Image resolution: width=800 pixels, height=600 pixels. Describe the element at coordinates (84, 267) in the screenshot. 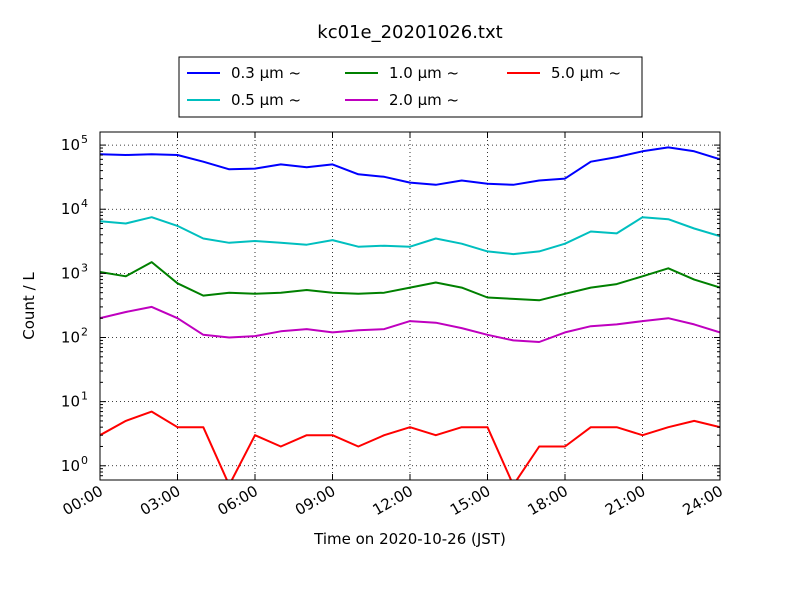

I see `y-tick-exponent: 3` at that location.